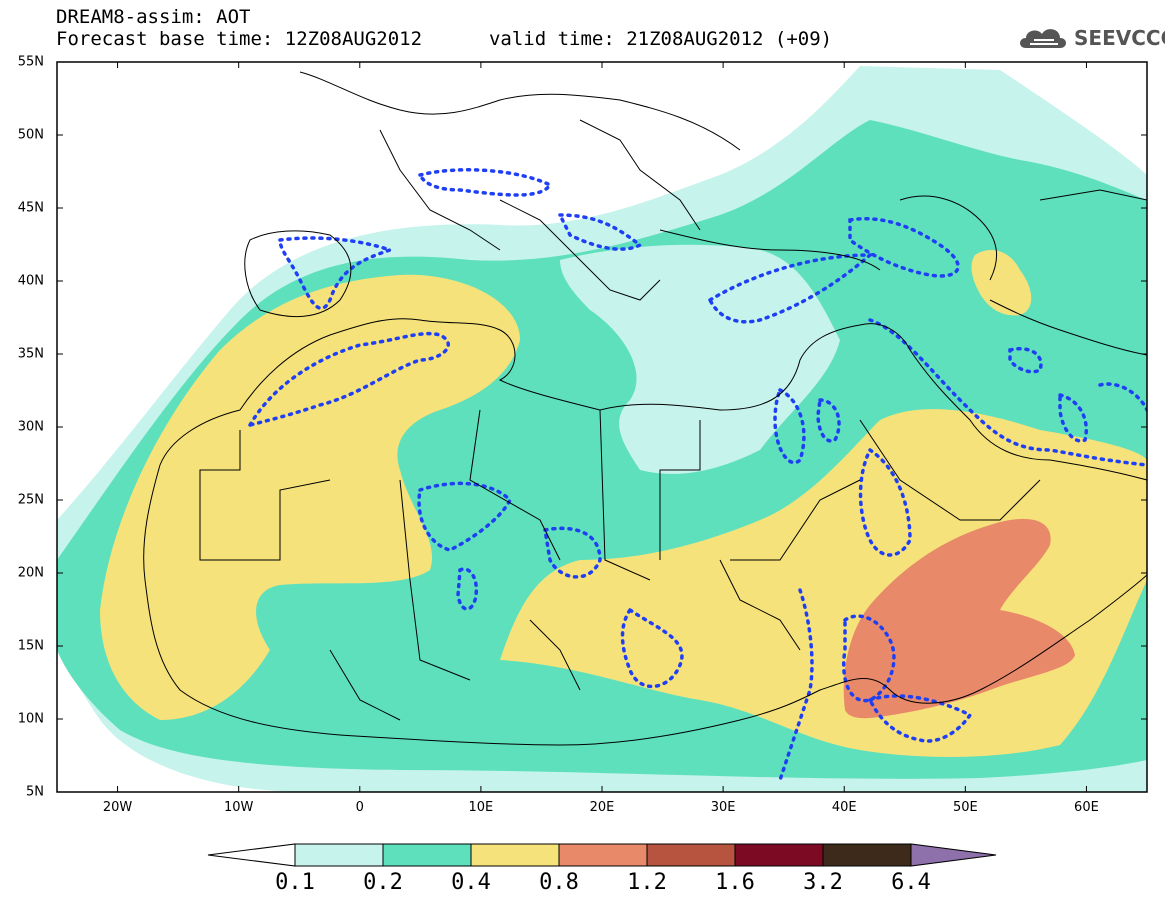 Image resolution: width=1165 pixels, height=905 pixels. What do you see at coordinates (30, 573) in the screenshot?
I see `lat-label: 20N` at bounding box center [30, 573].